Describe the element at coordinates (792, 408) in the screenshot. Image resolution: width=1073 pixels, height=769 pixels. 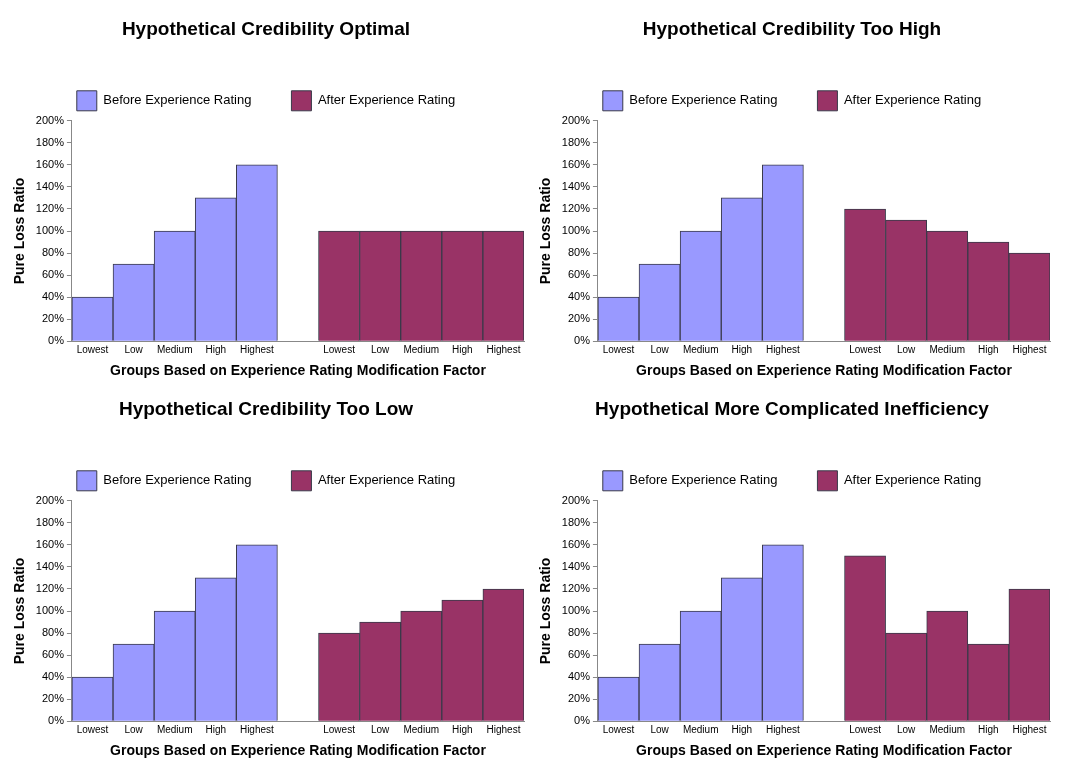
I see `chart-title: Hypothetical More Complicated Inefficiency` at that location.